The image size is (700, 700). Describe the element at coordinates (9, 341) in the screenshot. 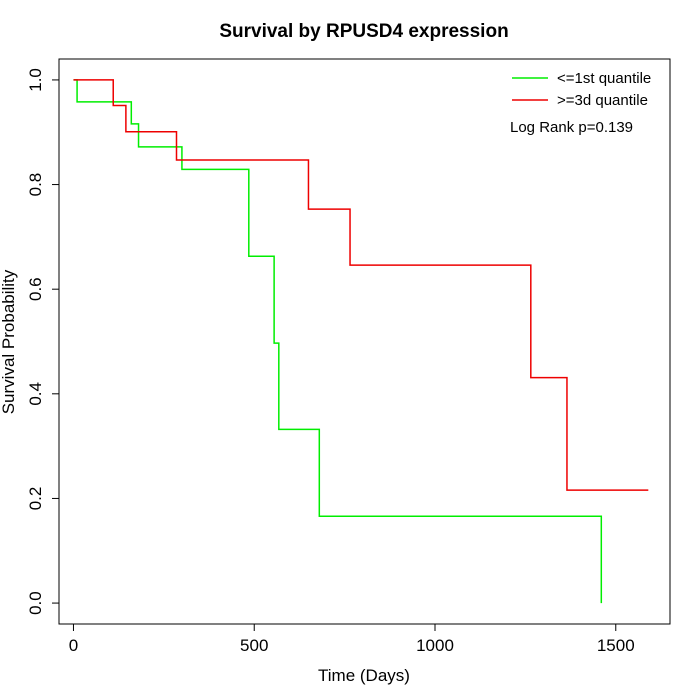

I see `y-axis-label: Survival Probability` at that location.